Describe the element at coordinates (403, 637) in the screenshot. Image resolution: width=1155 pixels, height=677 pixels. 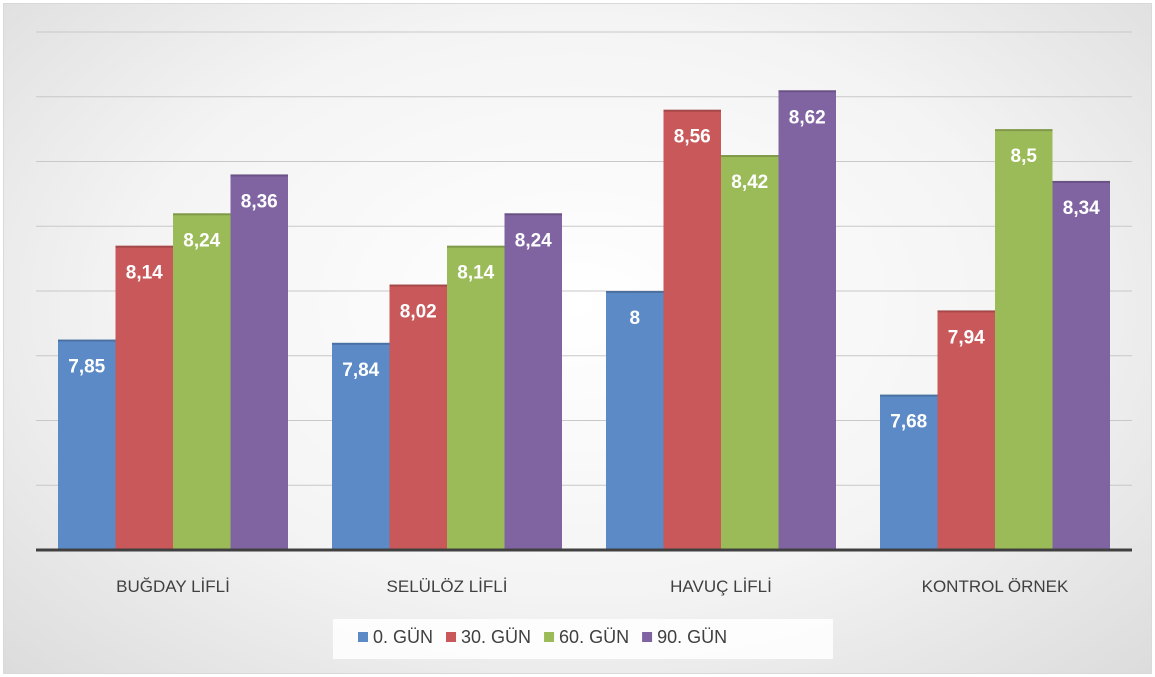
I see `legend-label: 0. GÜN` at that location.